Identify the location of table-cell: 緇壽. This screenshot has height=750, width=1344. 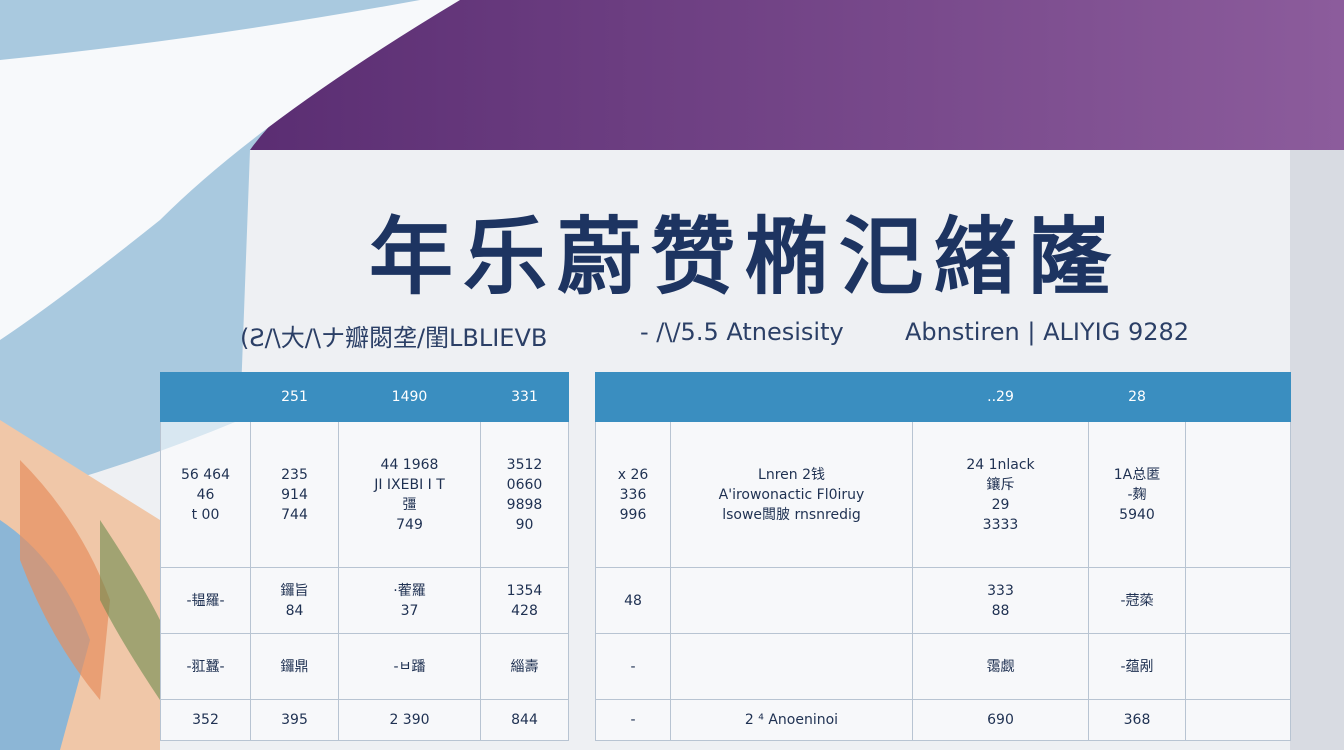
(524, 666).